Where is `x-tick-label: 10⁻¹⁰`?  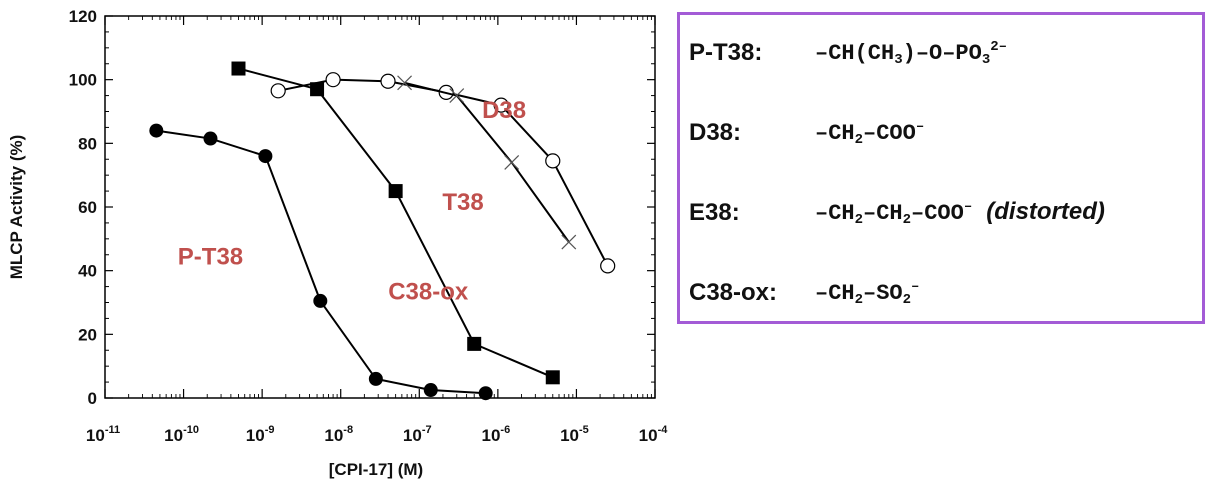
x-tick-label: 10⁻¹⁰ is located at coordinates (181, 434).